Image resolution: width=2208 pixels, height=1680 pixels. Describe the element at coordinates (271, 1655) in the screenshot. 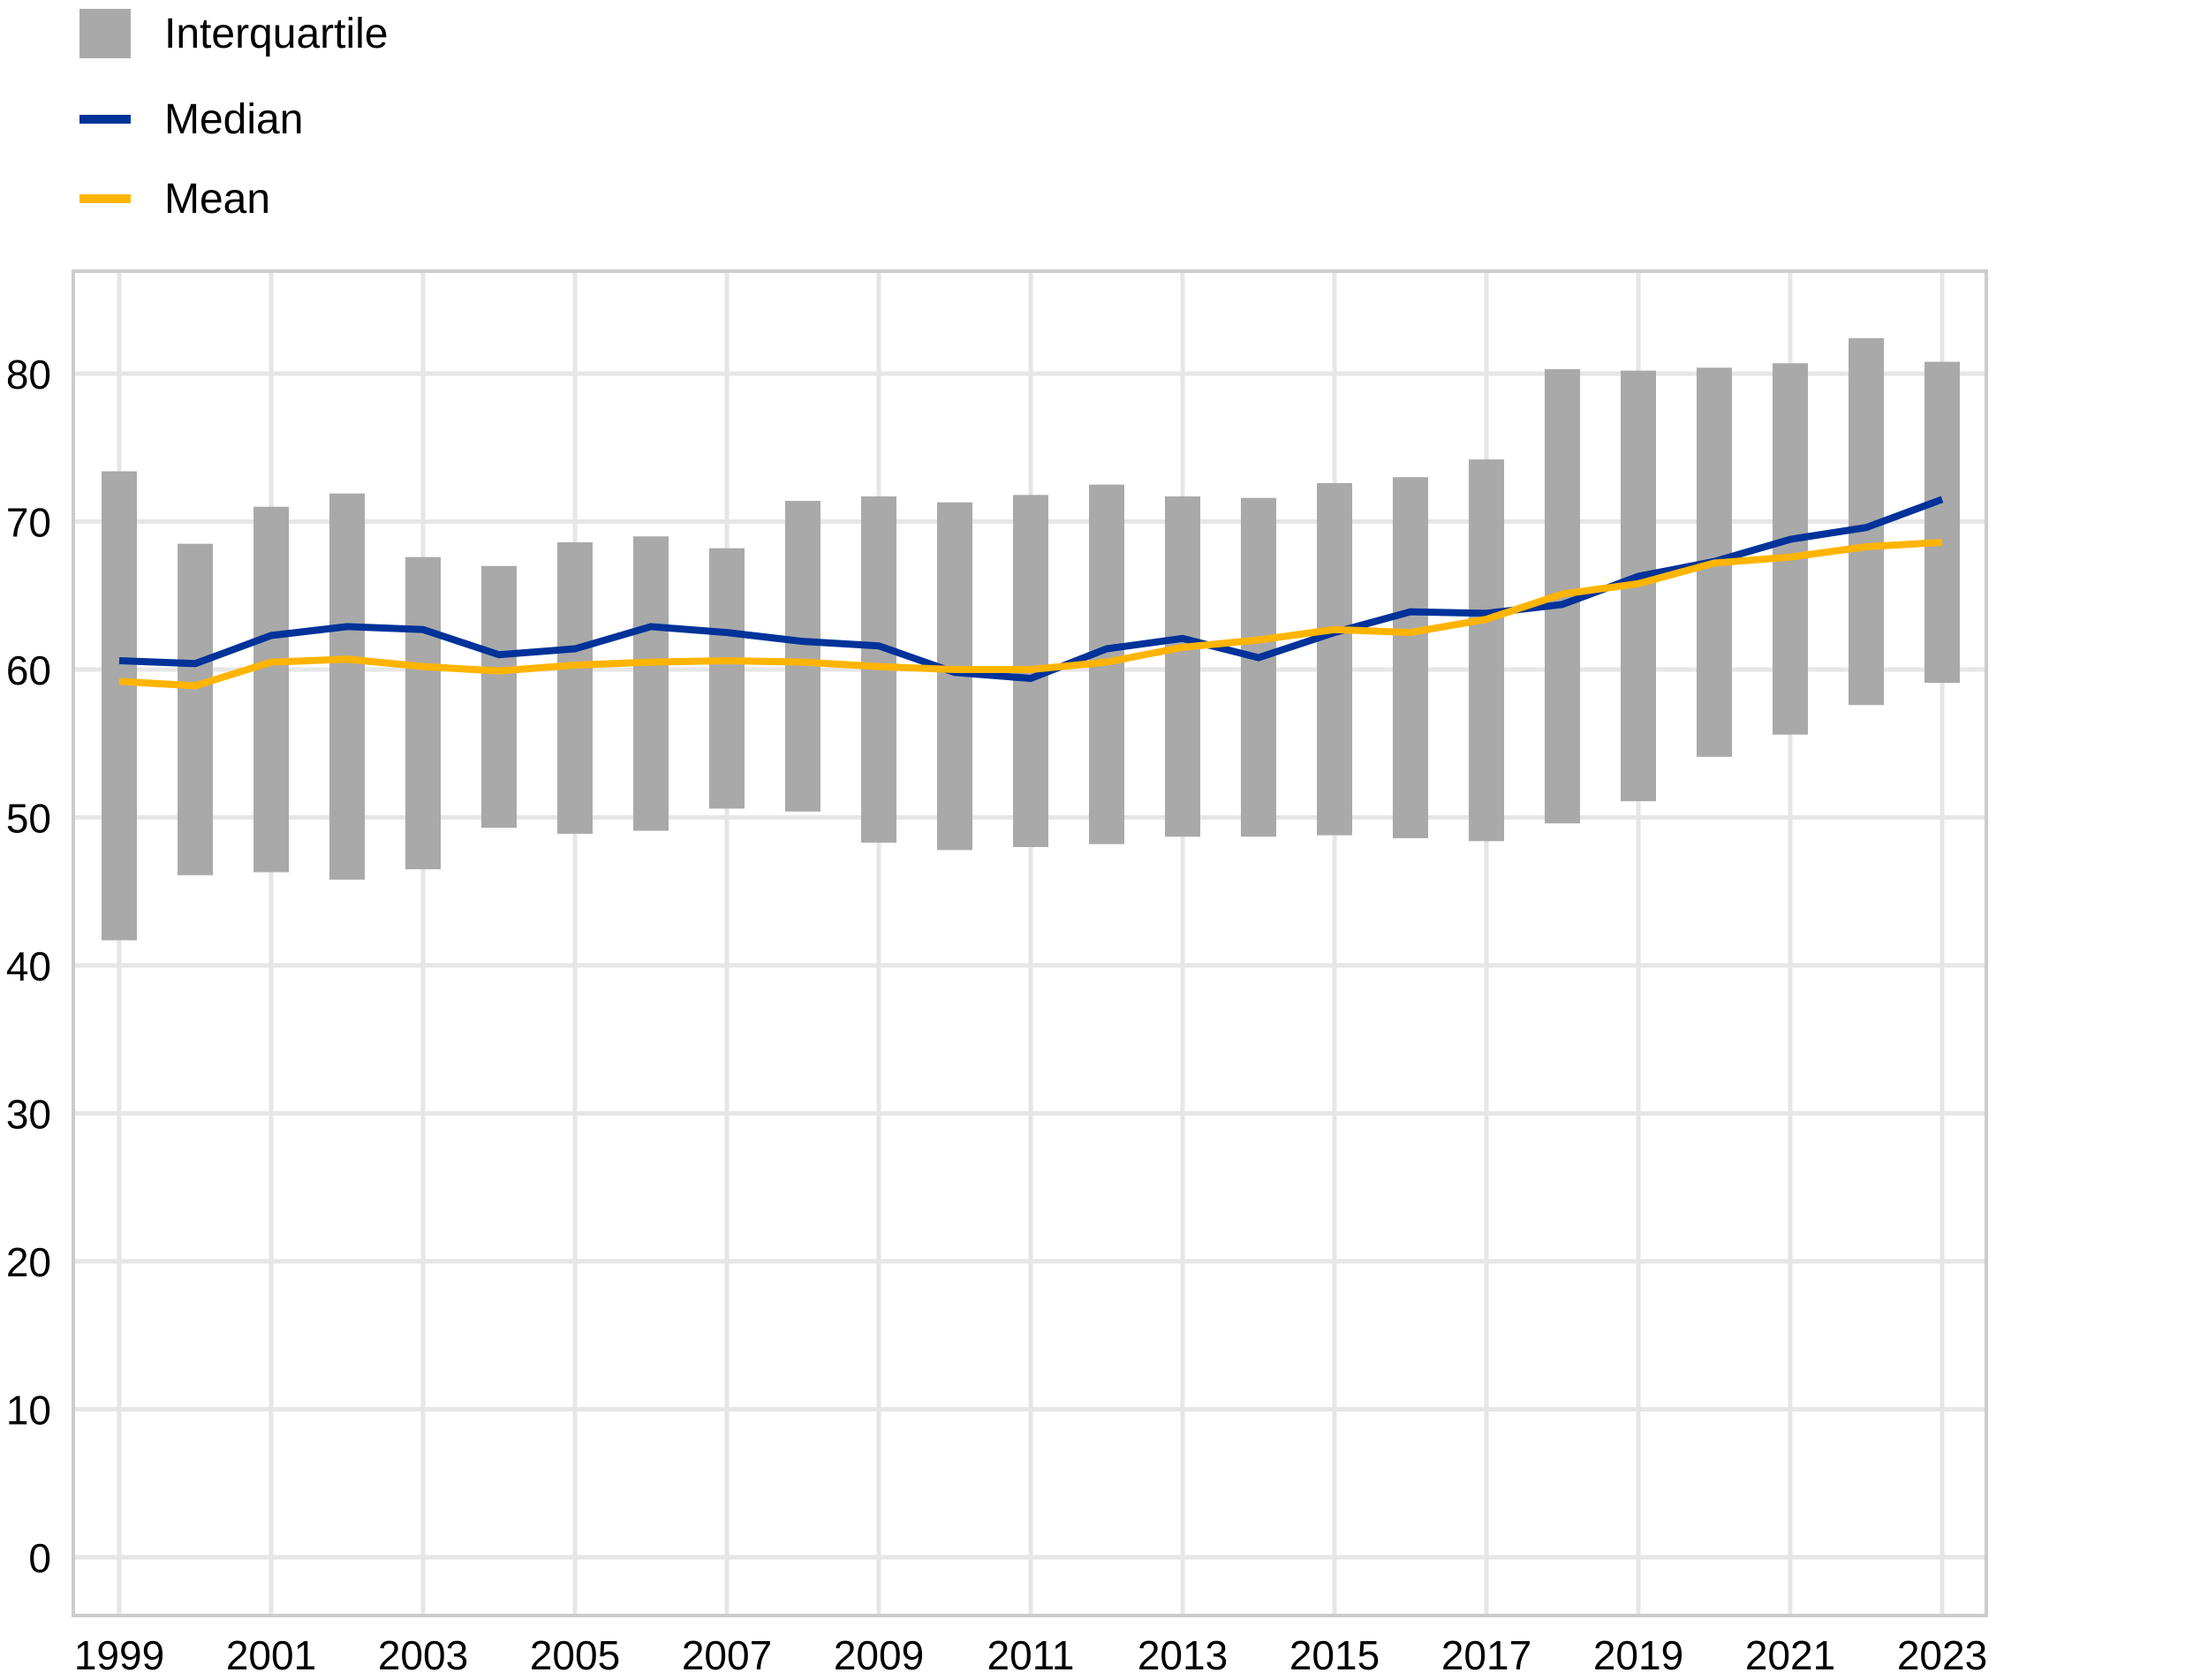

I see `x-tick-label: 2001` at that location.